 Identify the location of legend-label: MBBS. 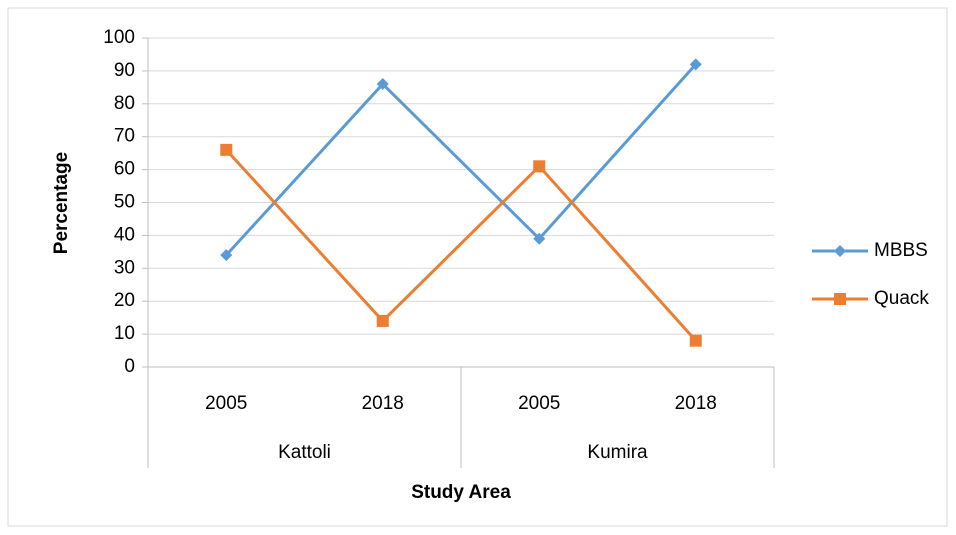
(901, 250).